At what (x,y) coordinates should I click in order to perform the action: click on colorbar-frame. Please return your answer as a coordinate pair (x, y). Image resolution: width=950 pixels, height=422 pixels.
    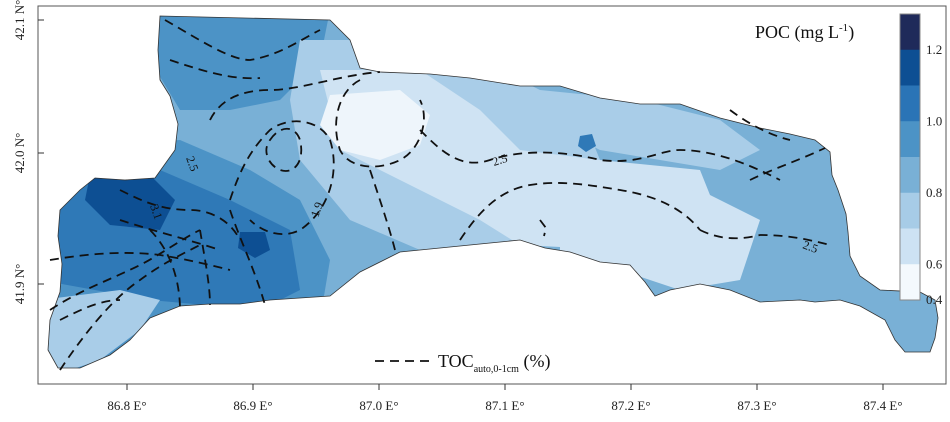
    Looking at the image, I should click on (910, 157).